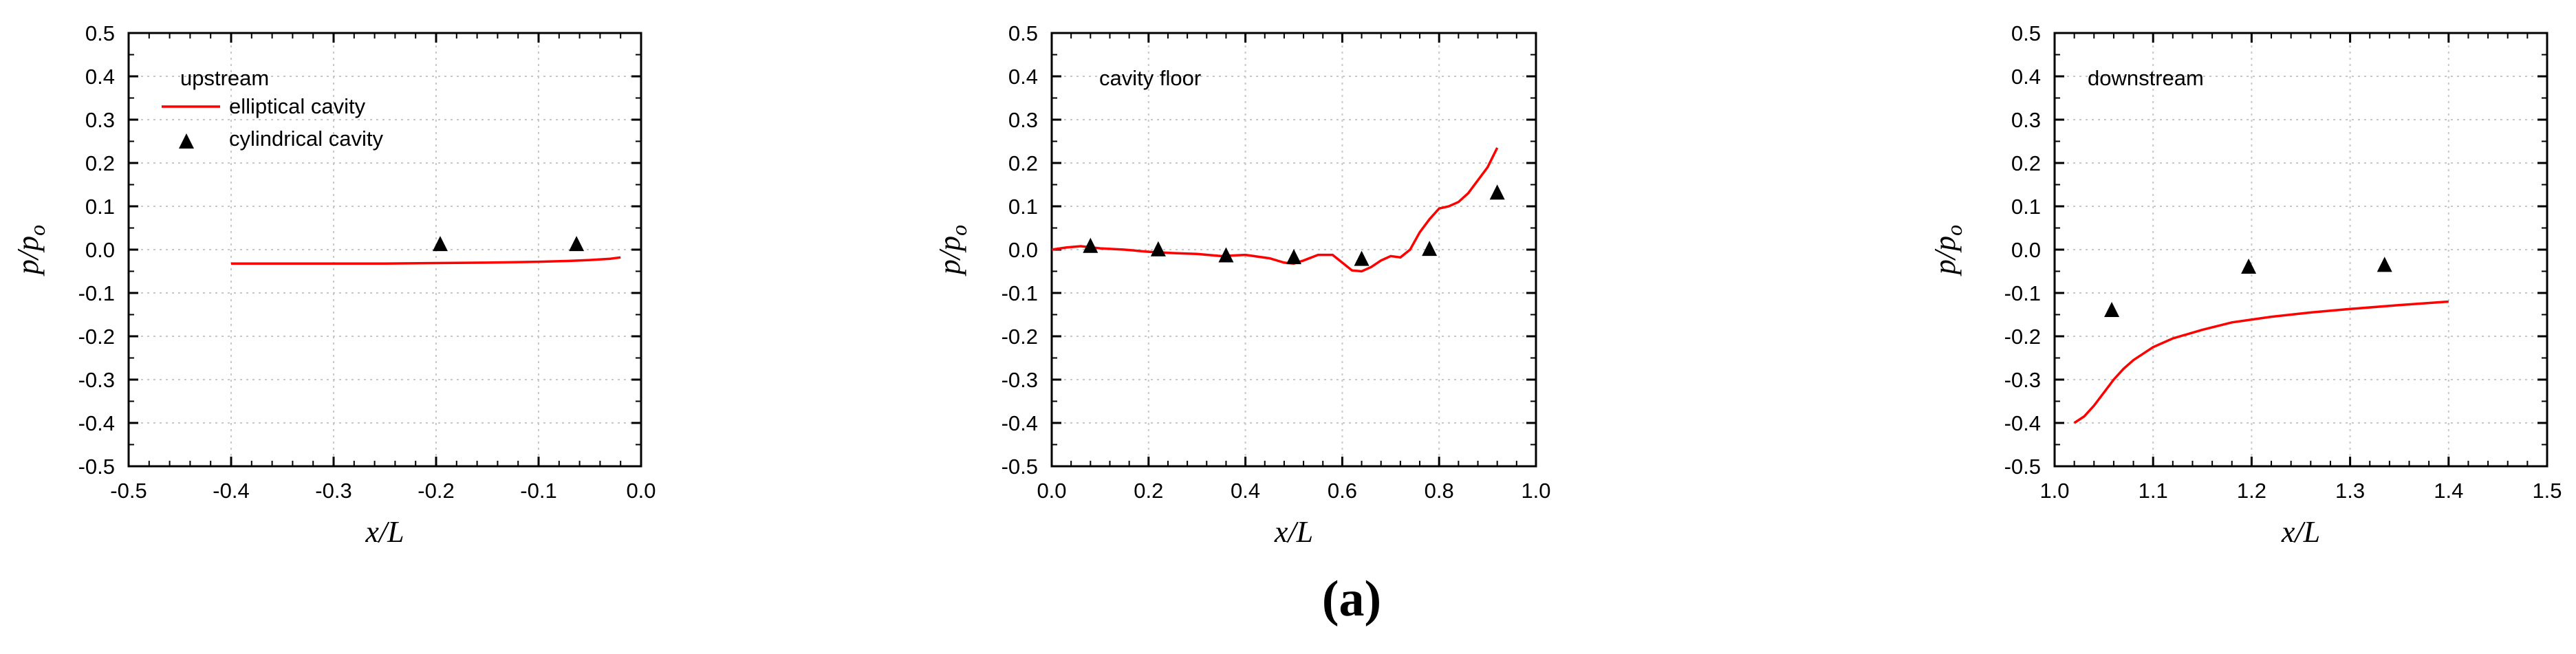 This screenshot has height=654, width=2576. What do you see at coordinates (224, 78) in the screenshot?
I see `panel-title: upstream` at bounding box center [224, 78].